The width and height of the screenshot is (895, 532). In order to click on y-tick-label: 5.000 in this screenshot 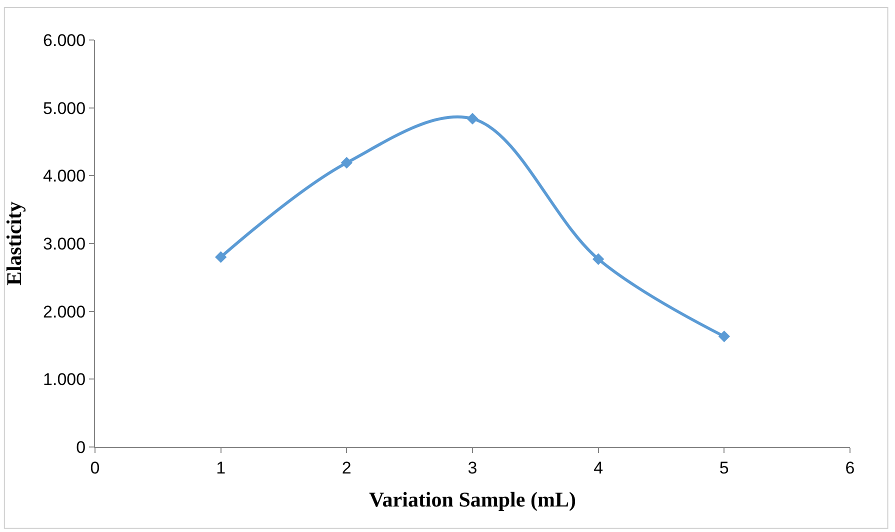, I will do `click(64, 108)`.